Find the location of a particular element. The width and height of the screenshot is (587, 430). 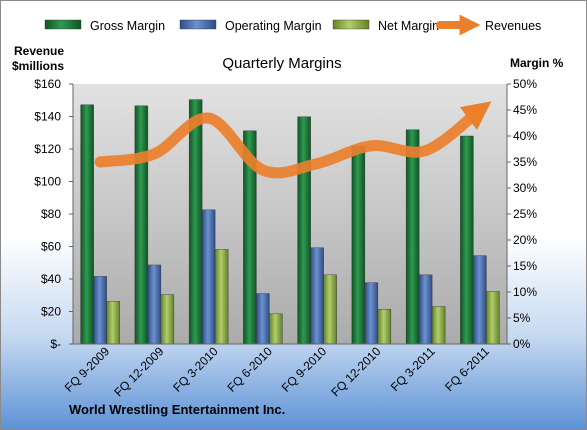

legend-label-revenues: Revenues is located at coordinates (513, 26).